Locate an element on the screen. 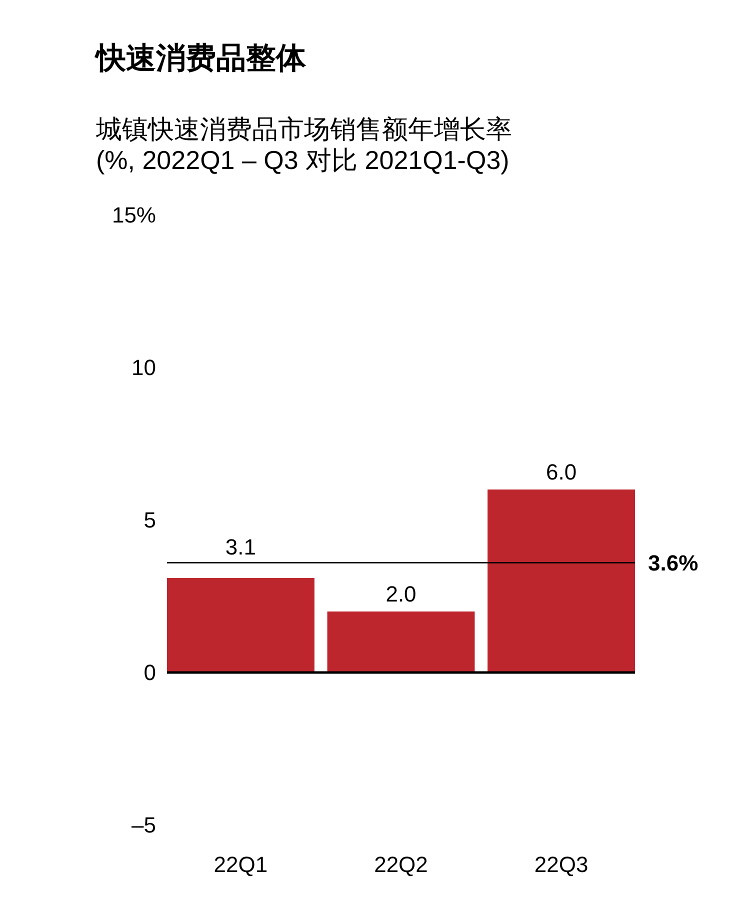  y-tick-label: –5 is located at coordinates (144, 825).